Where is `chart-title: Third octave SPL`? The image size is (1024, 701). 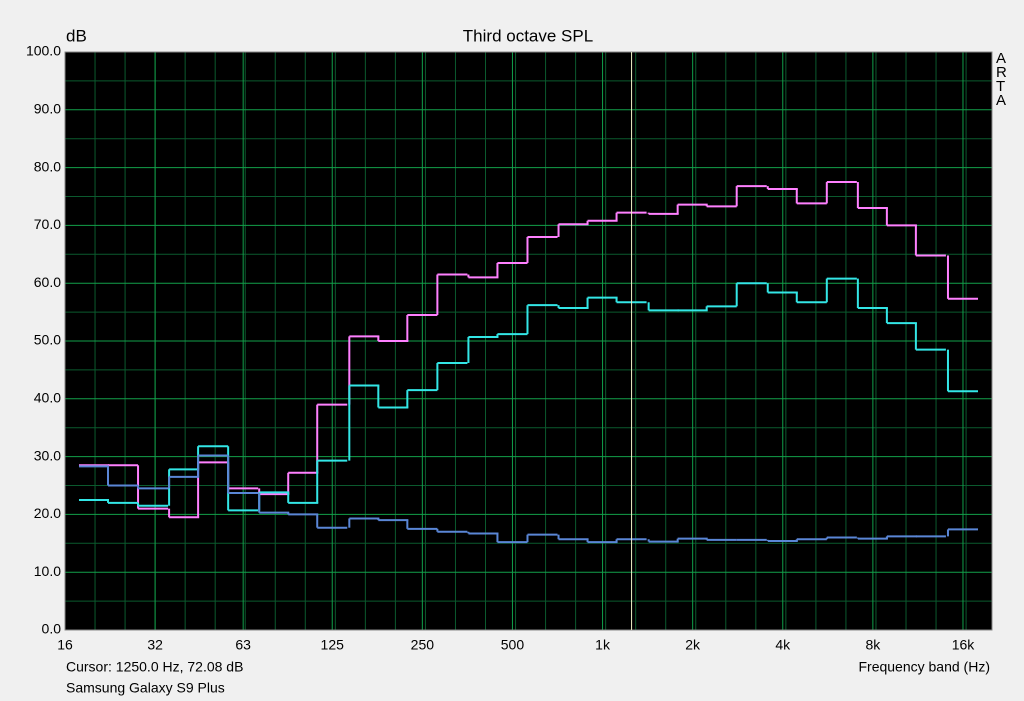
chart-title: Third octave SPL is located at coordinates (528, 35).